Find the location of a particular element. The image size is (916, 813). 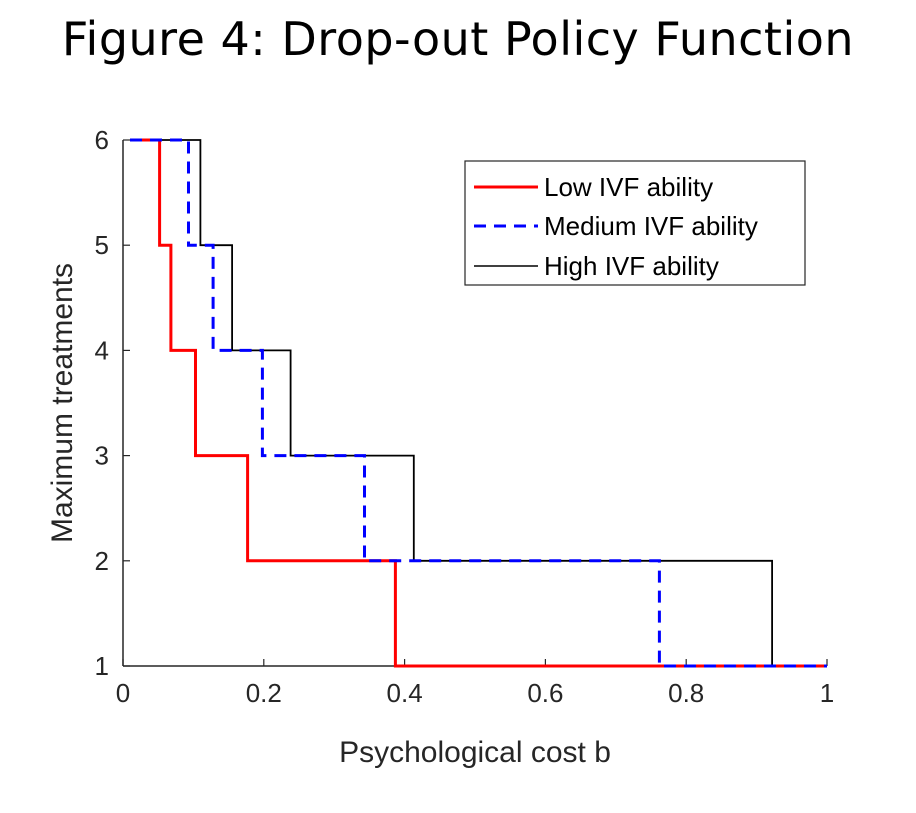

x-tick-label: 1 is located at coordinates (827, 693).